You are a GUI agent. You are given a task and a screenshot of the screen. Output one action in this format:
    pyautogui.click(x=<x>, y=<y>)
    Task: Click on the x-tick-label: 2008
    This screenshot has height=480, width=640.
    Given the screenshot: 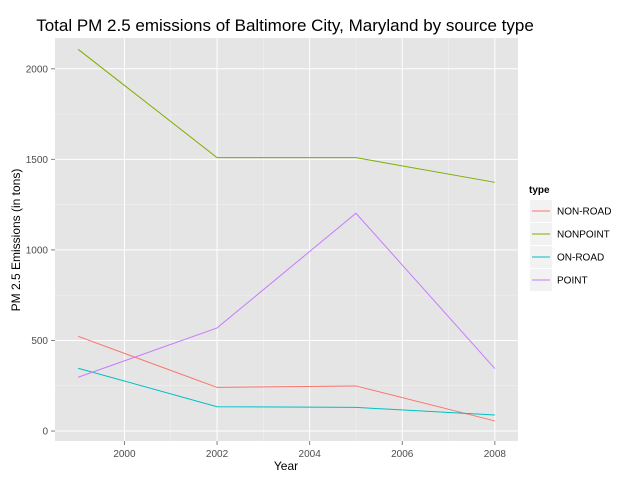 What is the action you would take?
    pyautogui.click(x=495, y=454)
    